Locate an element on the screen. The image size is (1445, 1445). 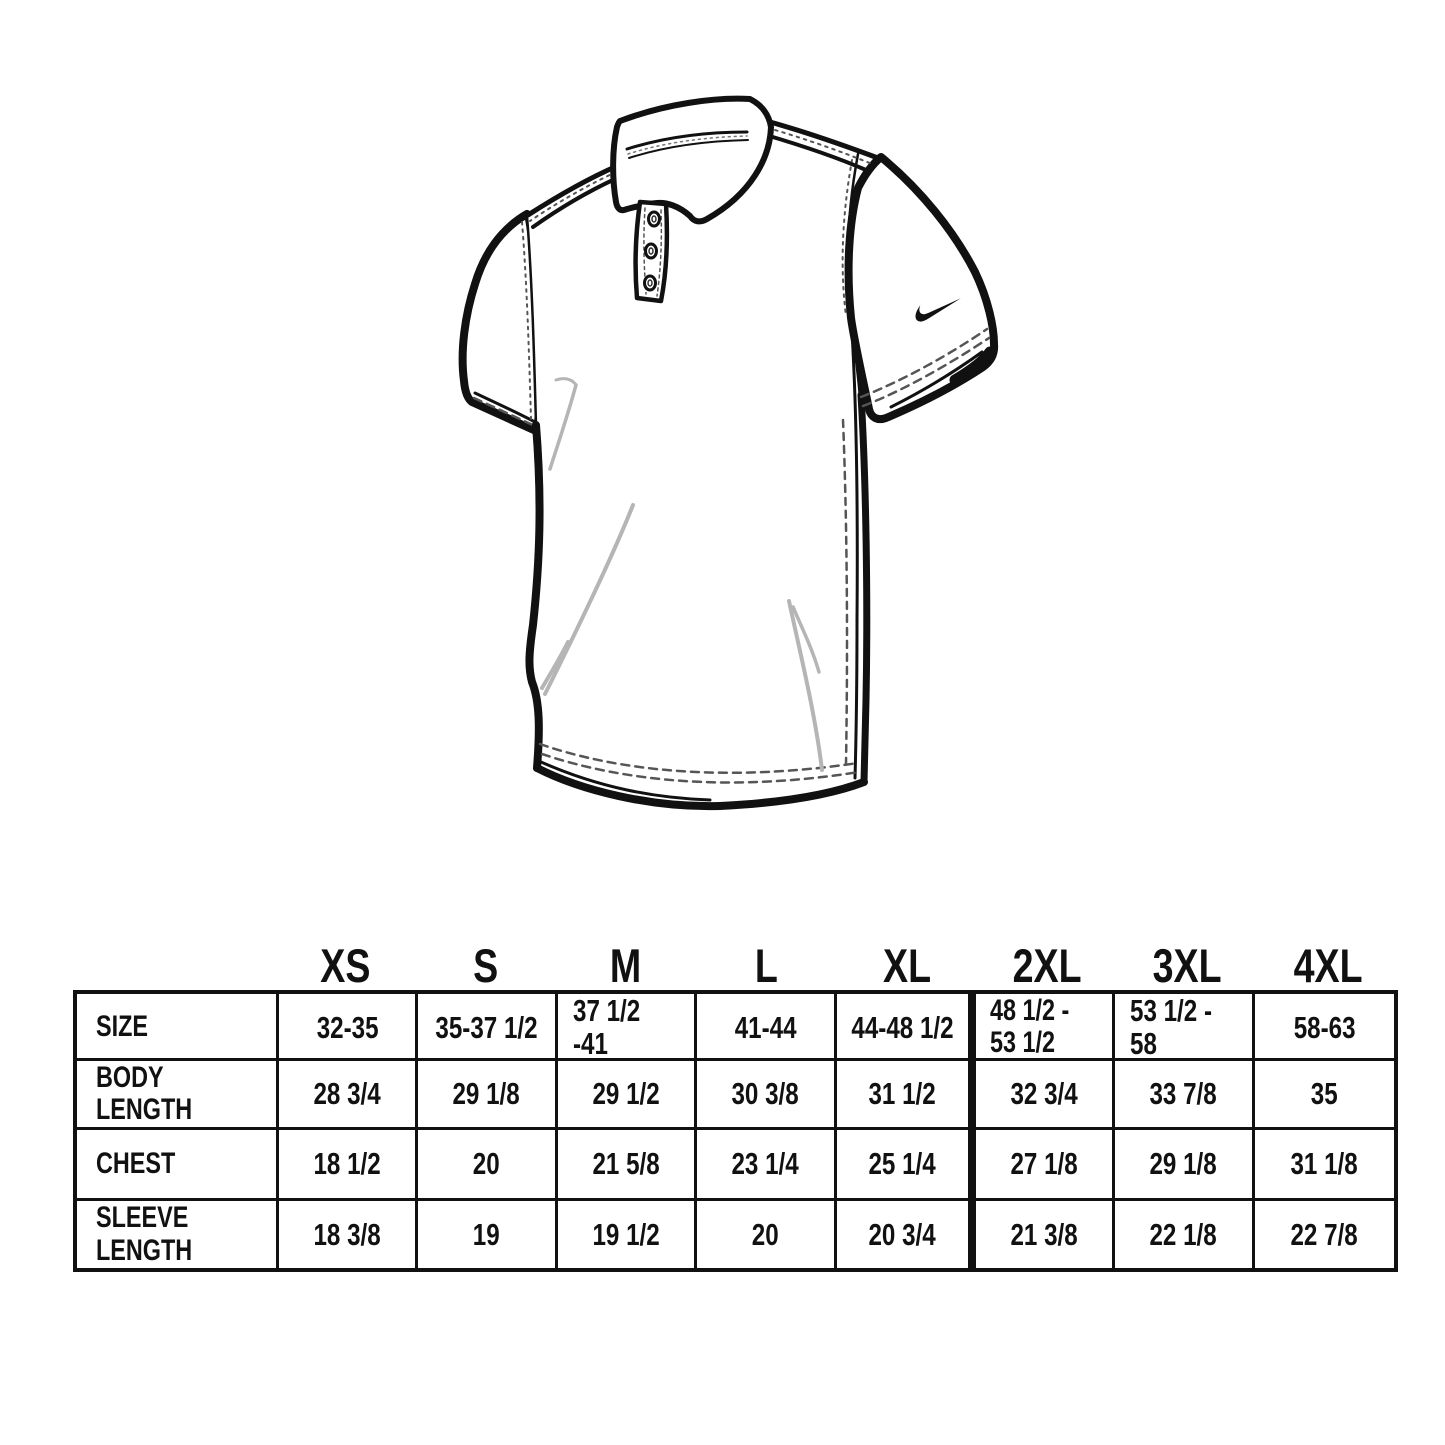
row-label-text: SLEEVE LENGTH is located at coordinates (144, 1234).